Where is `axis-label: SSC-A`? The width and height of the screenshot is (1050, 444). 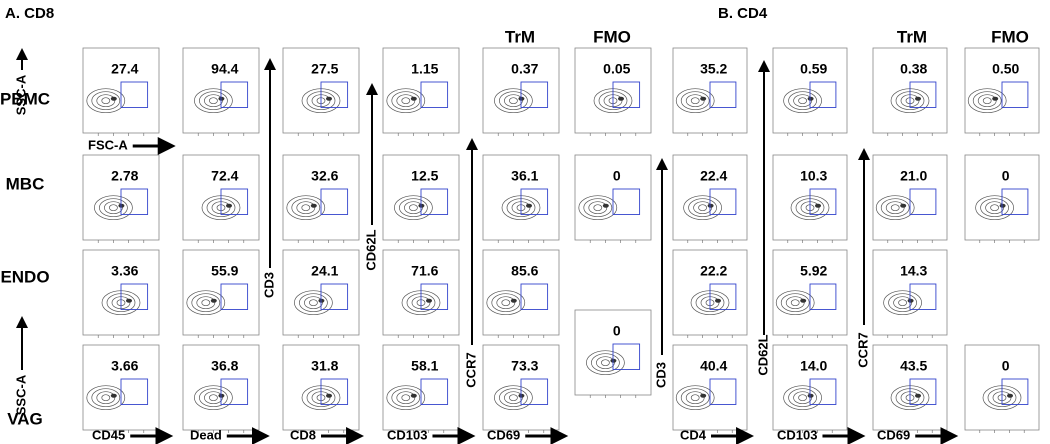 axis-label: SSC-A is located at coordinates (20, 94).